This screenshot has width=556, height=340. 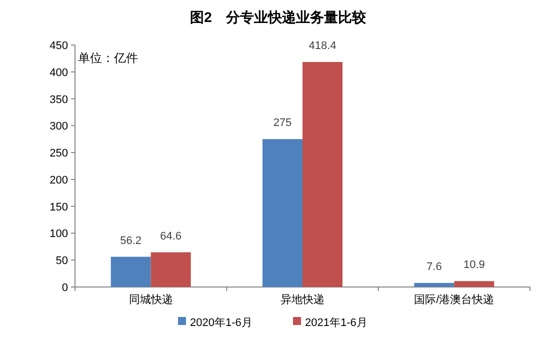 I want to click on legend-label: 2021年1-6月, so click(x=336, y=323).